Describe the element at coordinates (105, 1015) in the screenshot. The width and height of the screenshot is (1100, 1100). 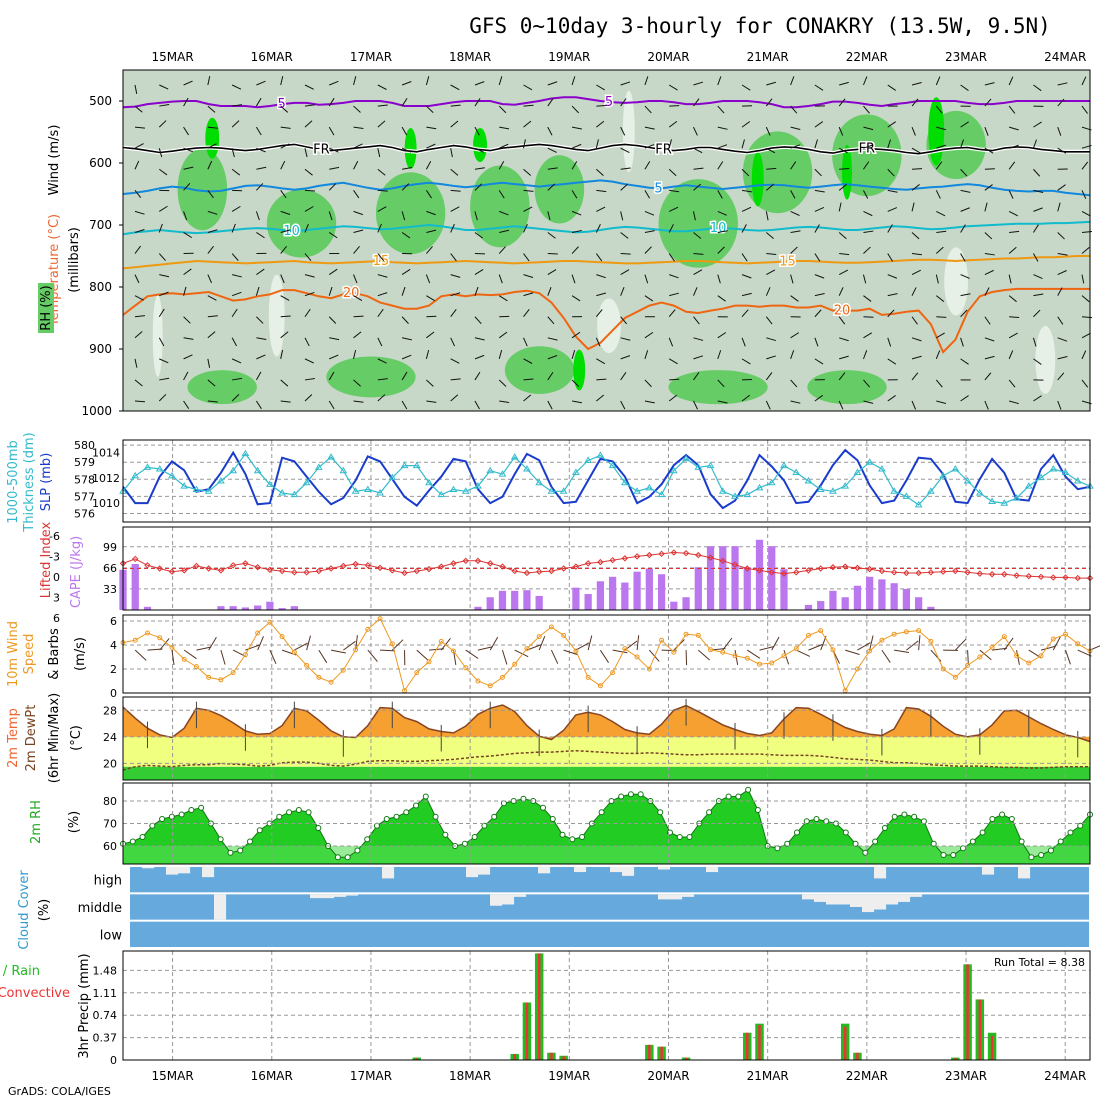
I see `precip-tick: 0.74` at that location.